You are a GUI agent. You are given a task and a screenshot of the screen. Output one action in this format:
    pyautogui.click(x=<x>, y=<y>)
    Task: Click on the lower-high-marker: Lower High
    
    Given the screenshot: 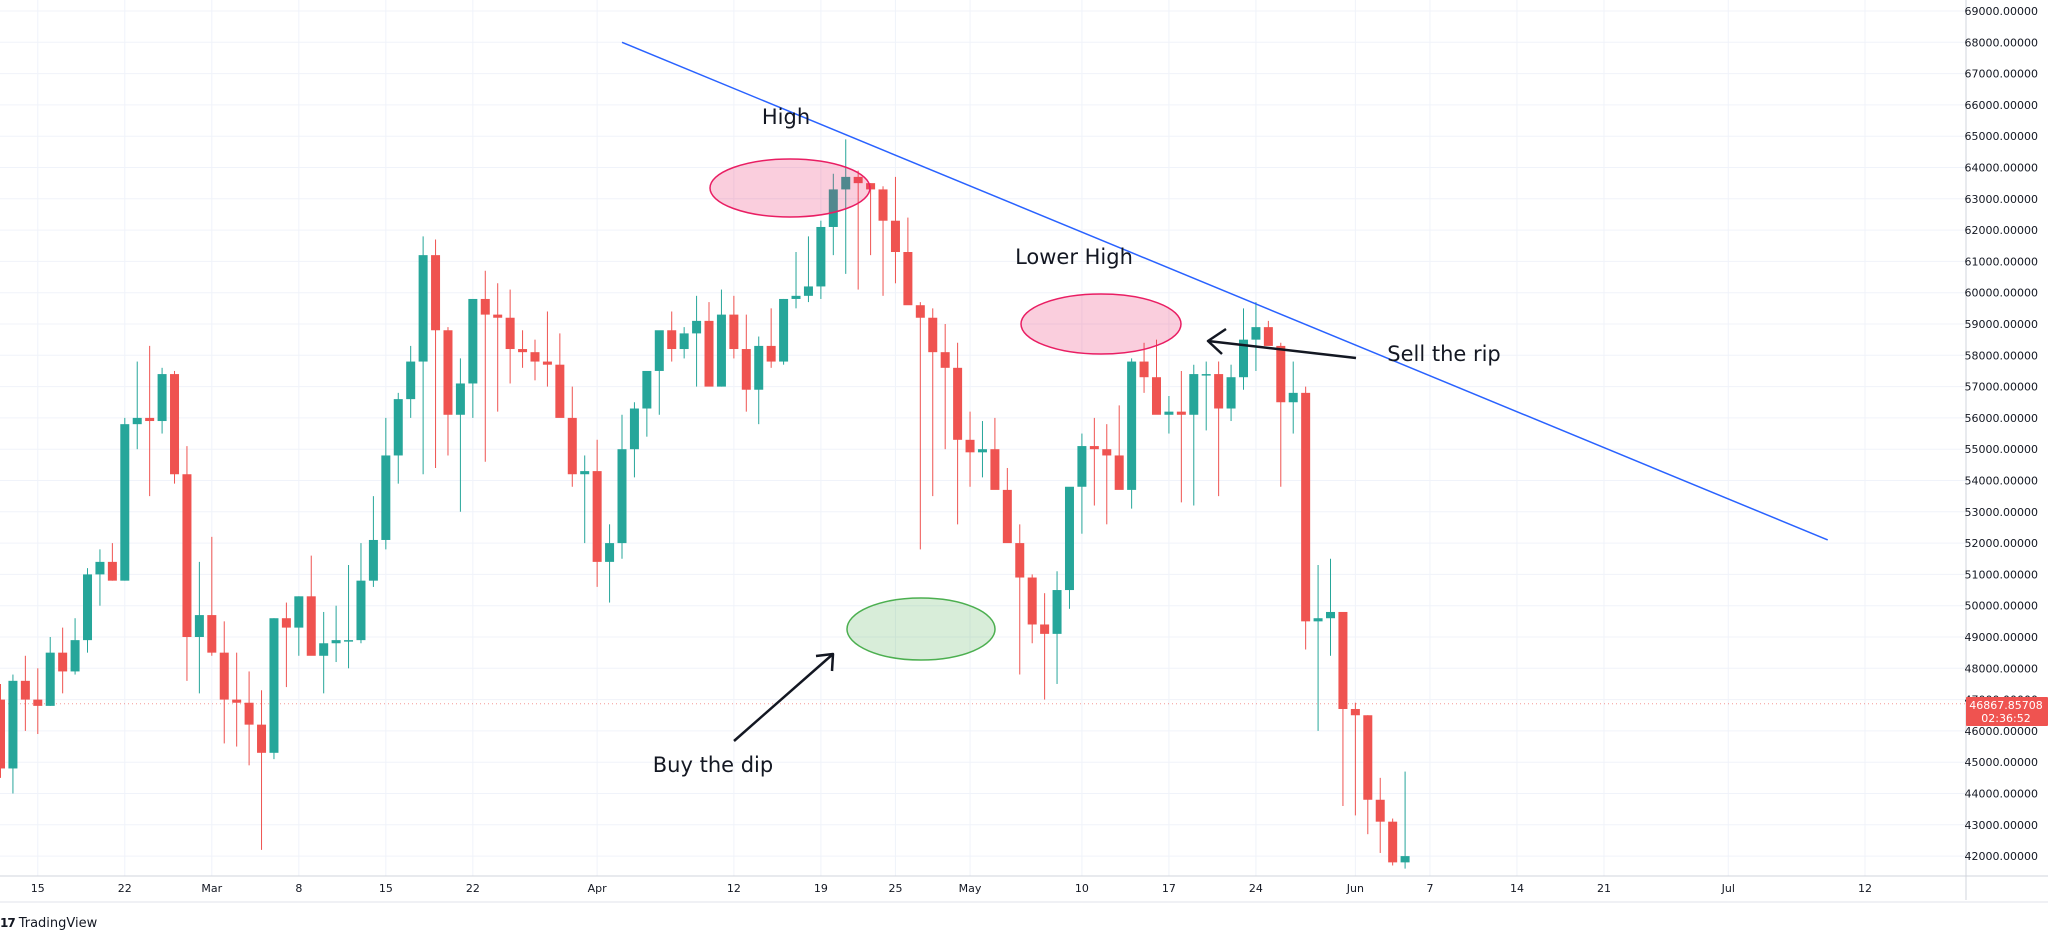 What is the action you would take?
    pyautogui.click(x=1098, y=300)
    